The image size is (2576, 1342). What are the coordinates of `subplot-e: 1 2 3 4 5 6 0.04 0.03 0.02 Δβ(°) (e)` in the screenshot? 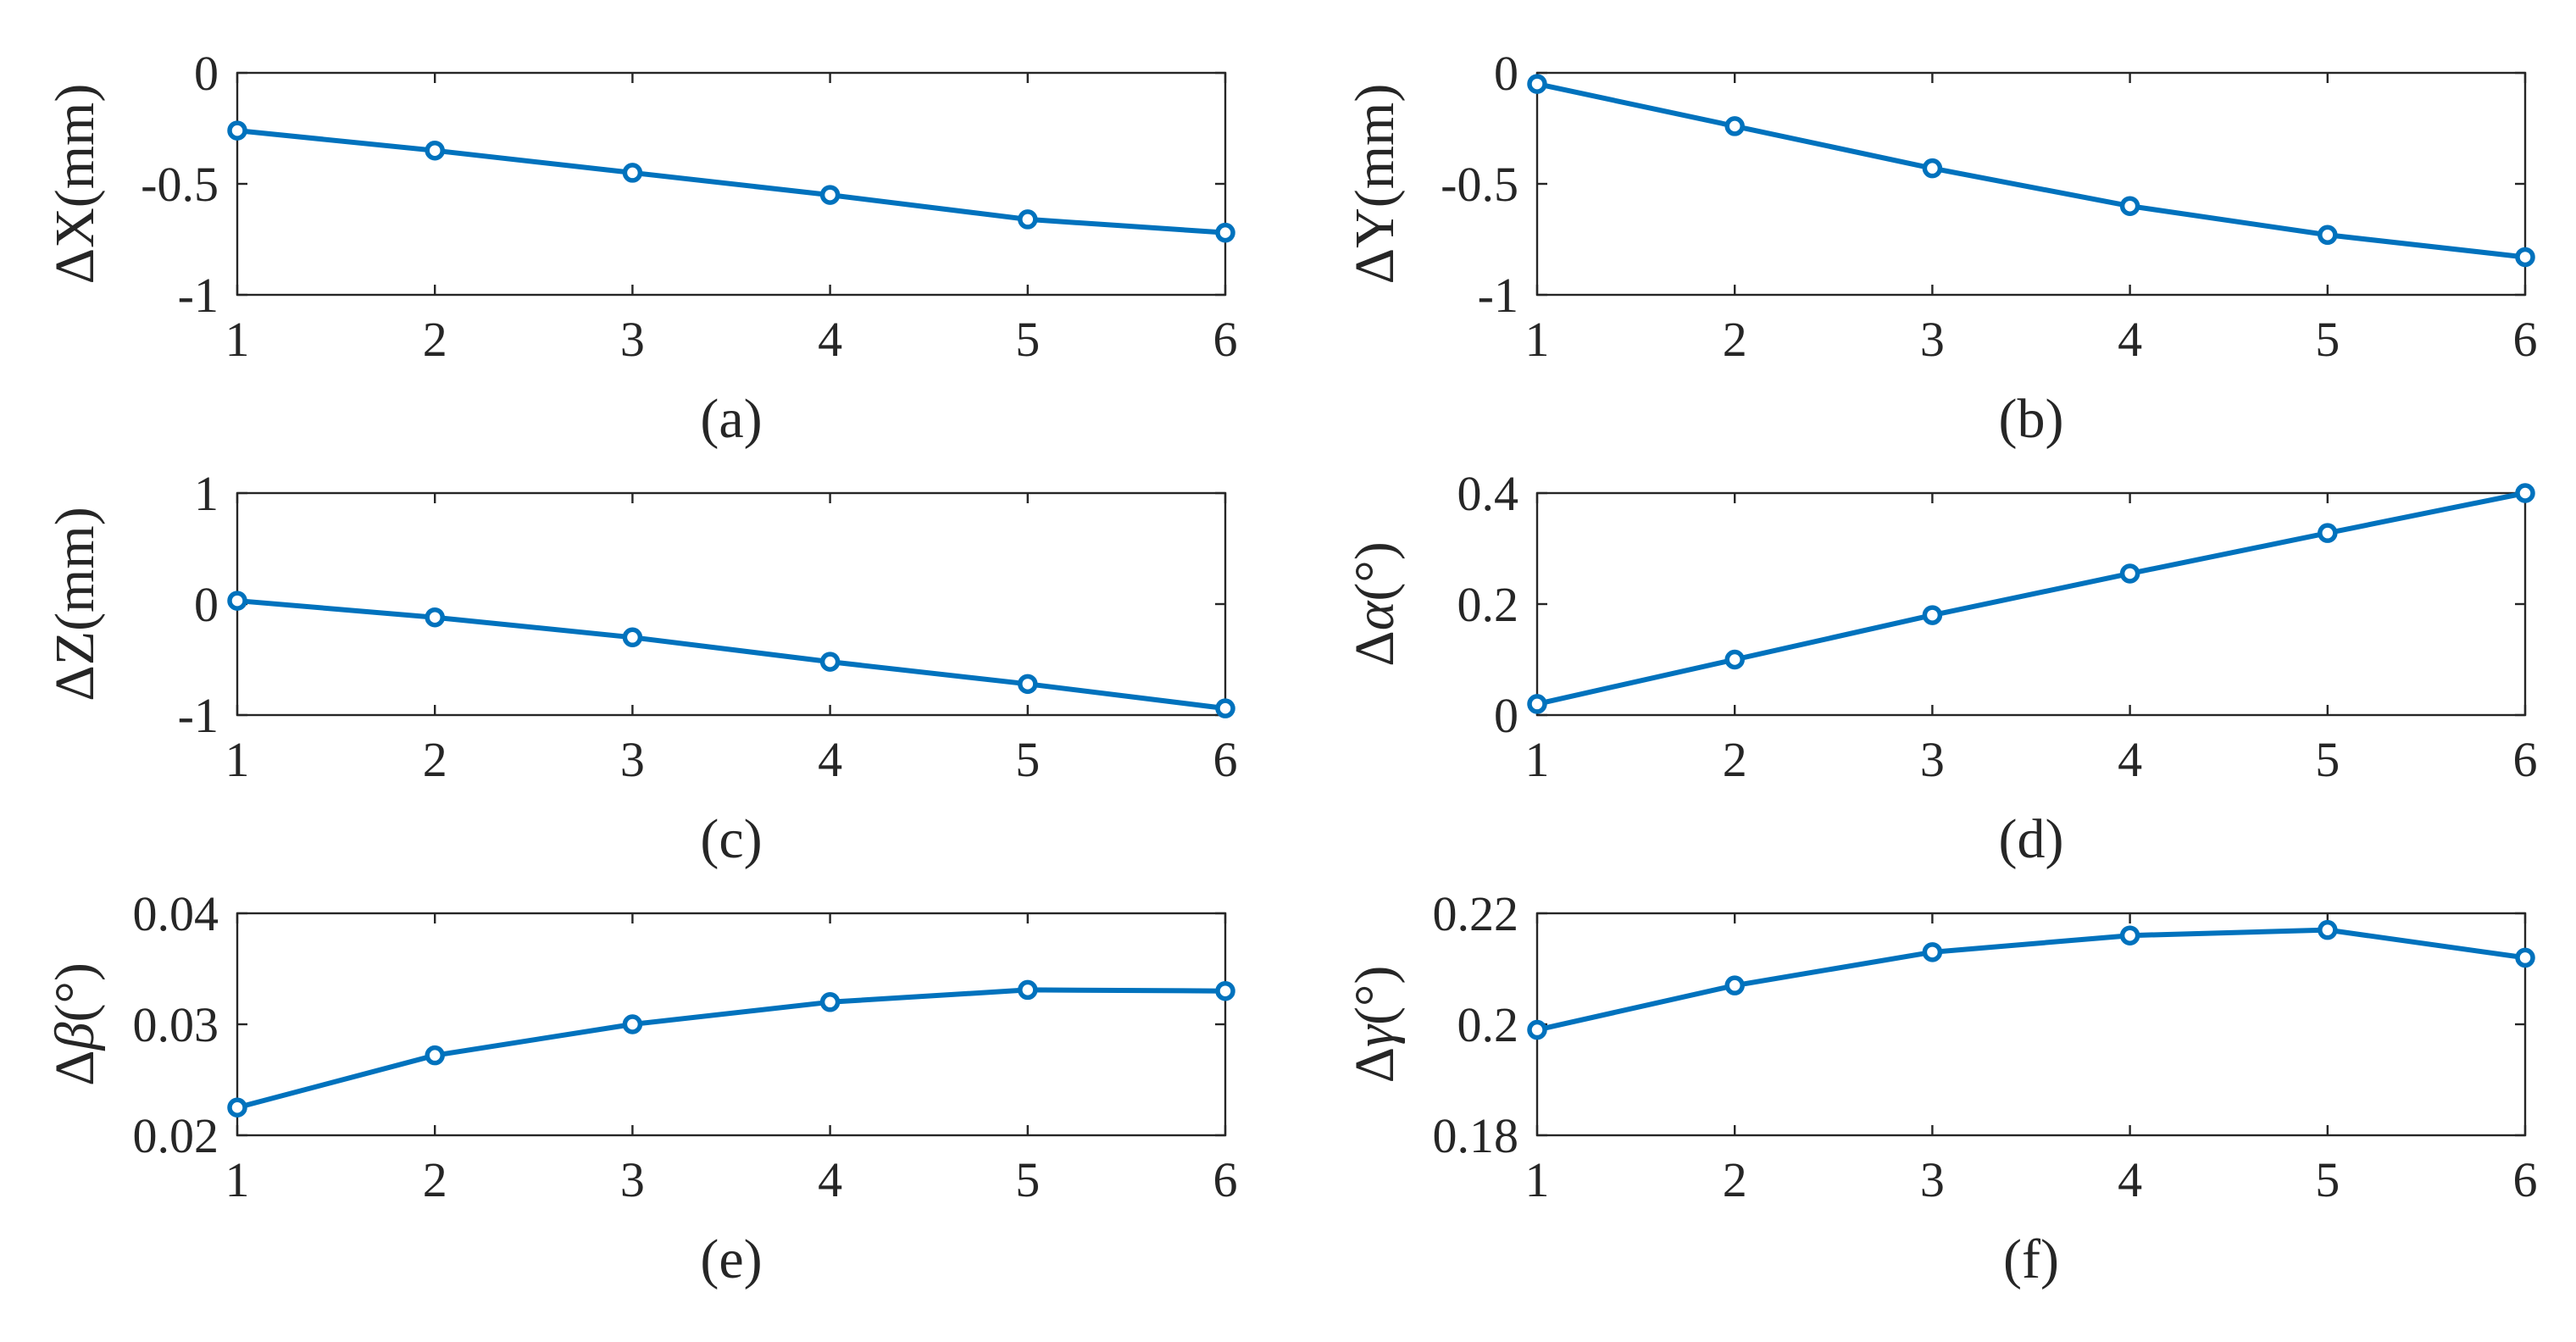 It's located at (641, 1088).